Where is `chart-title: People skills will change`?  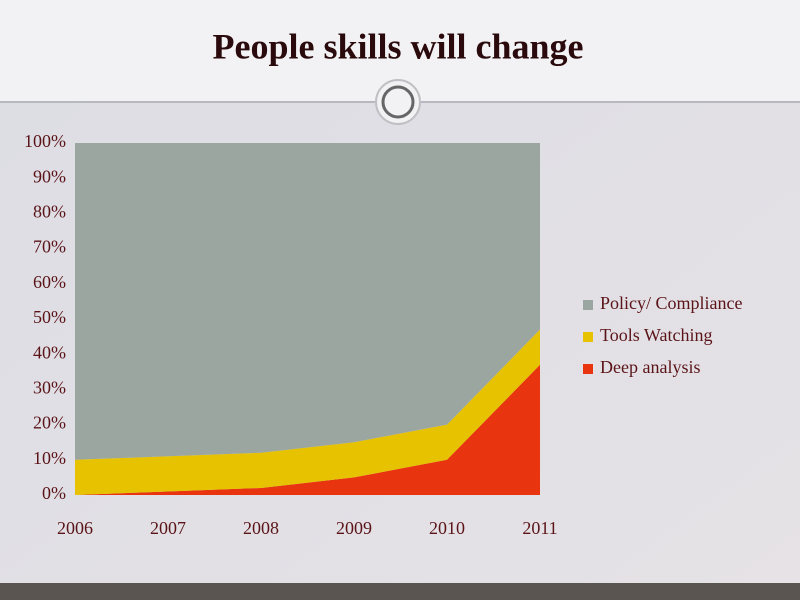
chart-title: People skills will change is located at coordinates (397, 46).